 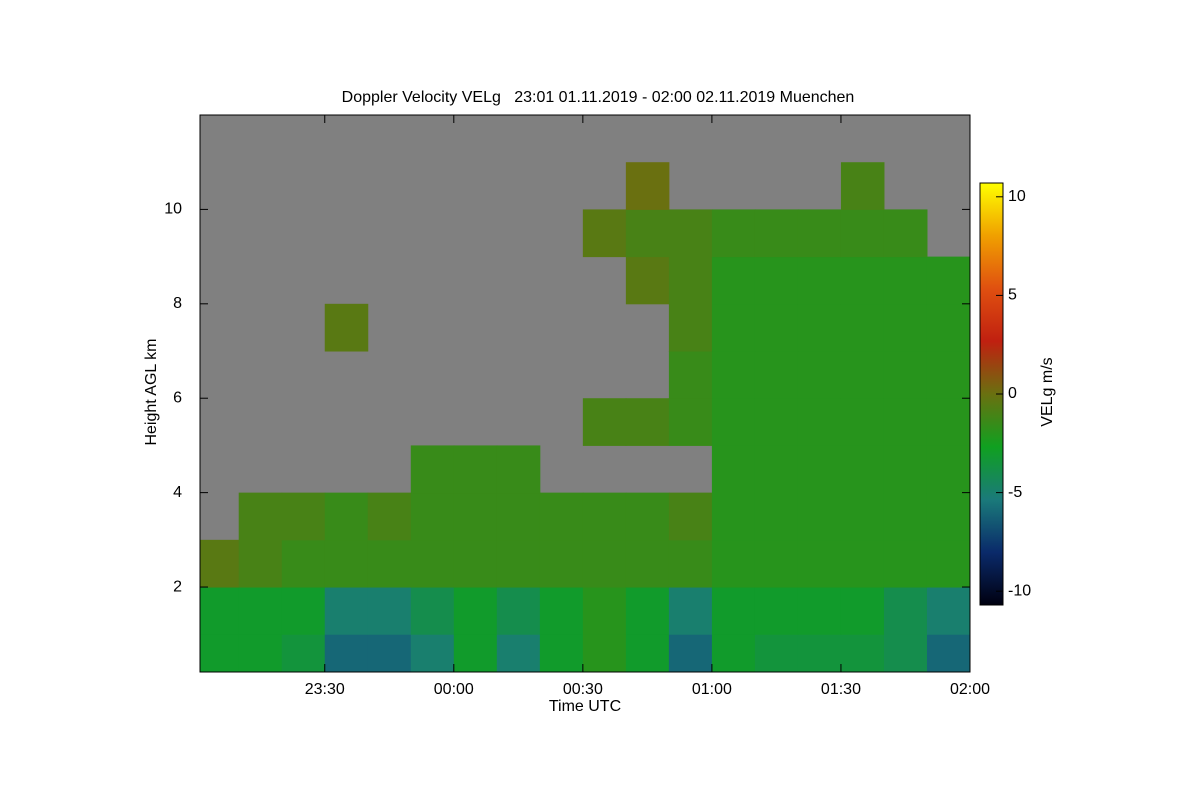 What do you see at coordinates (712, 689) in the screenshot?
I see `x-tick-label: 01:00` at bounding box center [712, 689].